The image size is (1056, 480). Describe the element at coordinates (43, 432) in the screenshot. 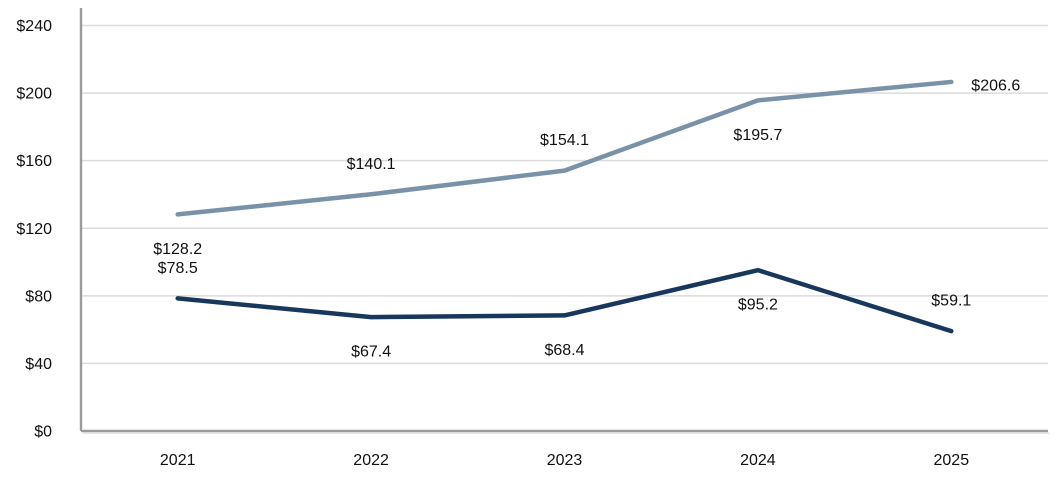

I see `y-tick-label: $0` at that location.